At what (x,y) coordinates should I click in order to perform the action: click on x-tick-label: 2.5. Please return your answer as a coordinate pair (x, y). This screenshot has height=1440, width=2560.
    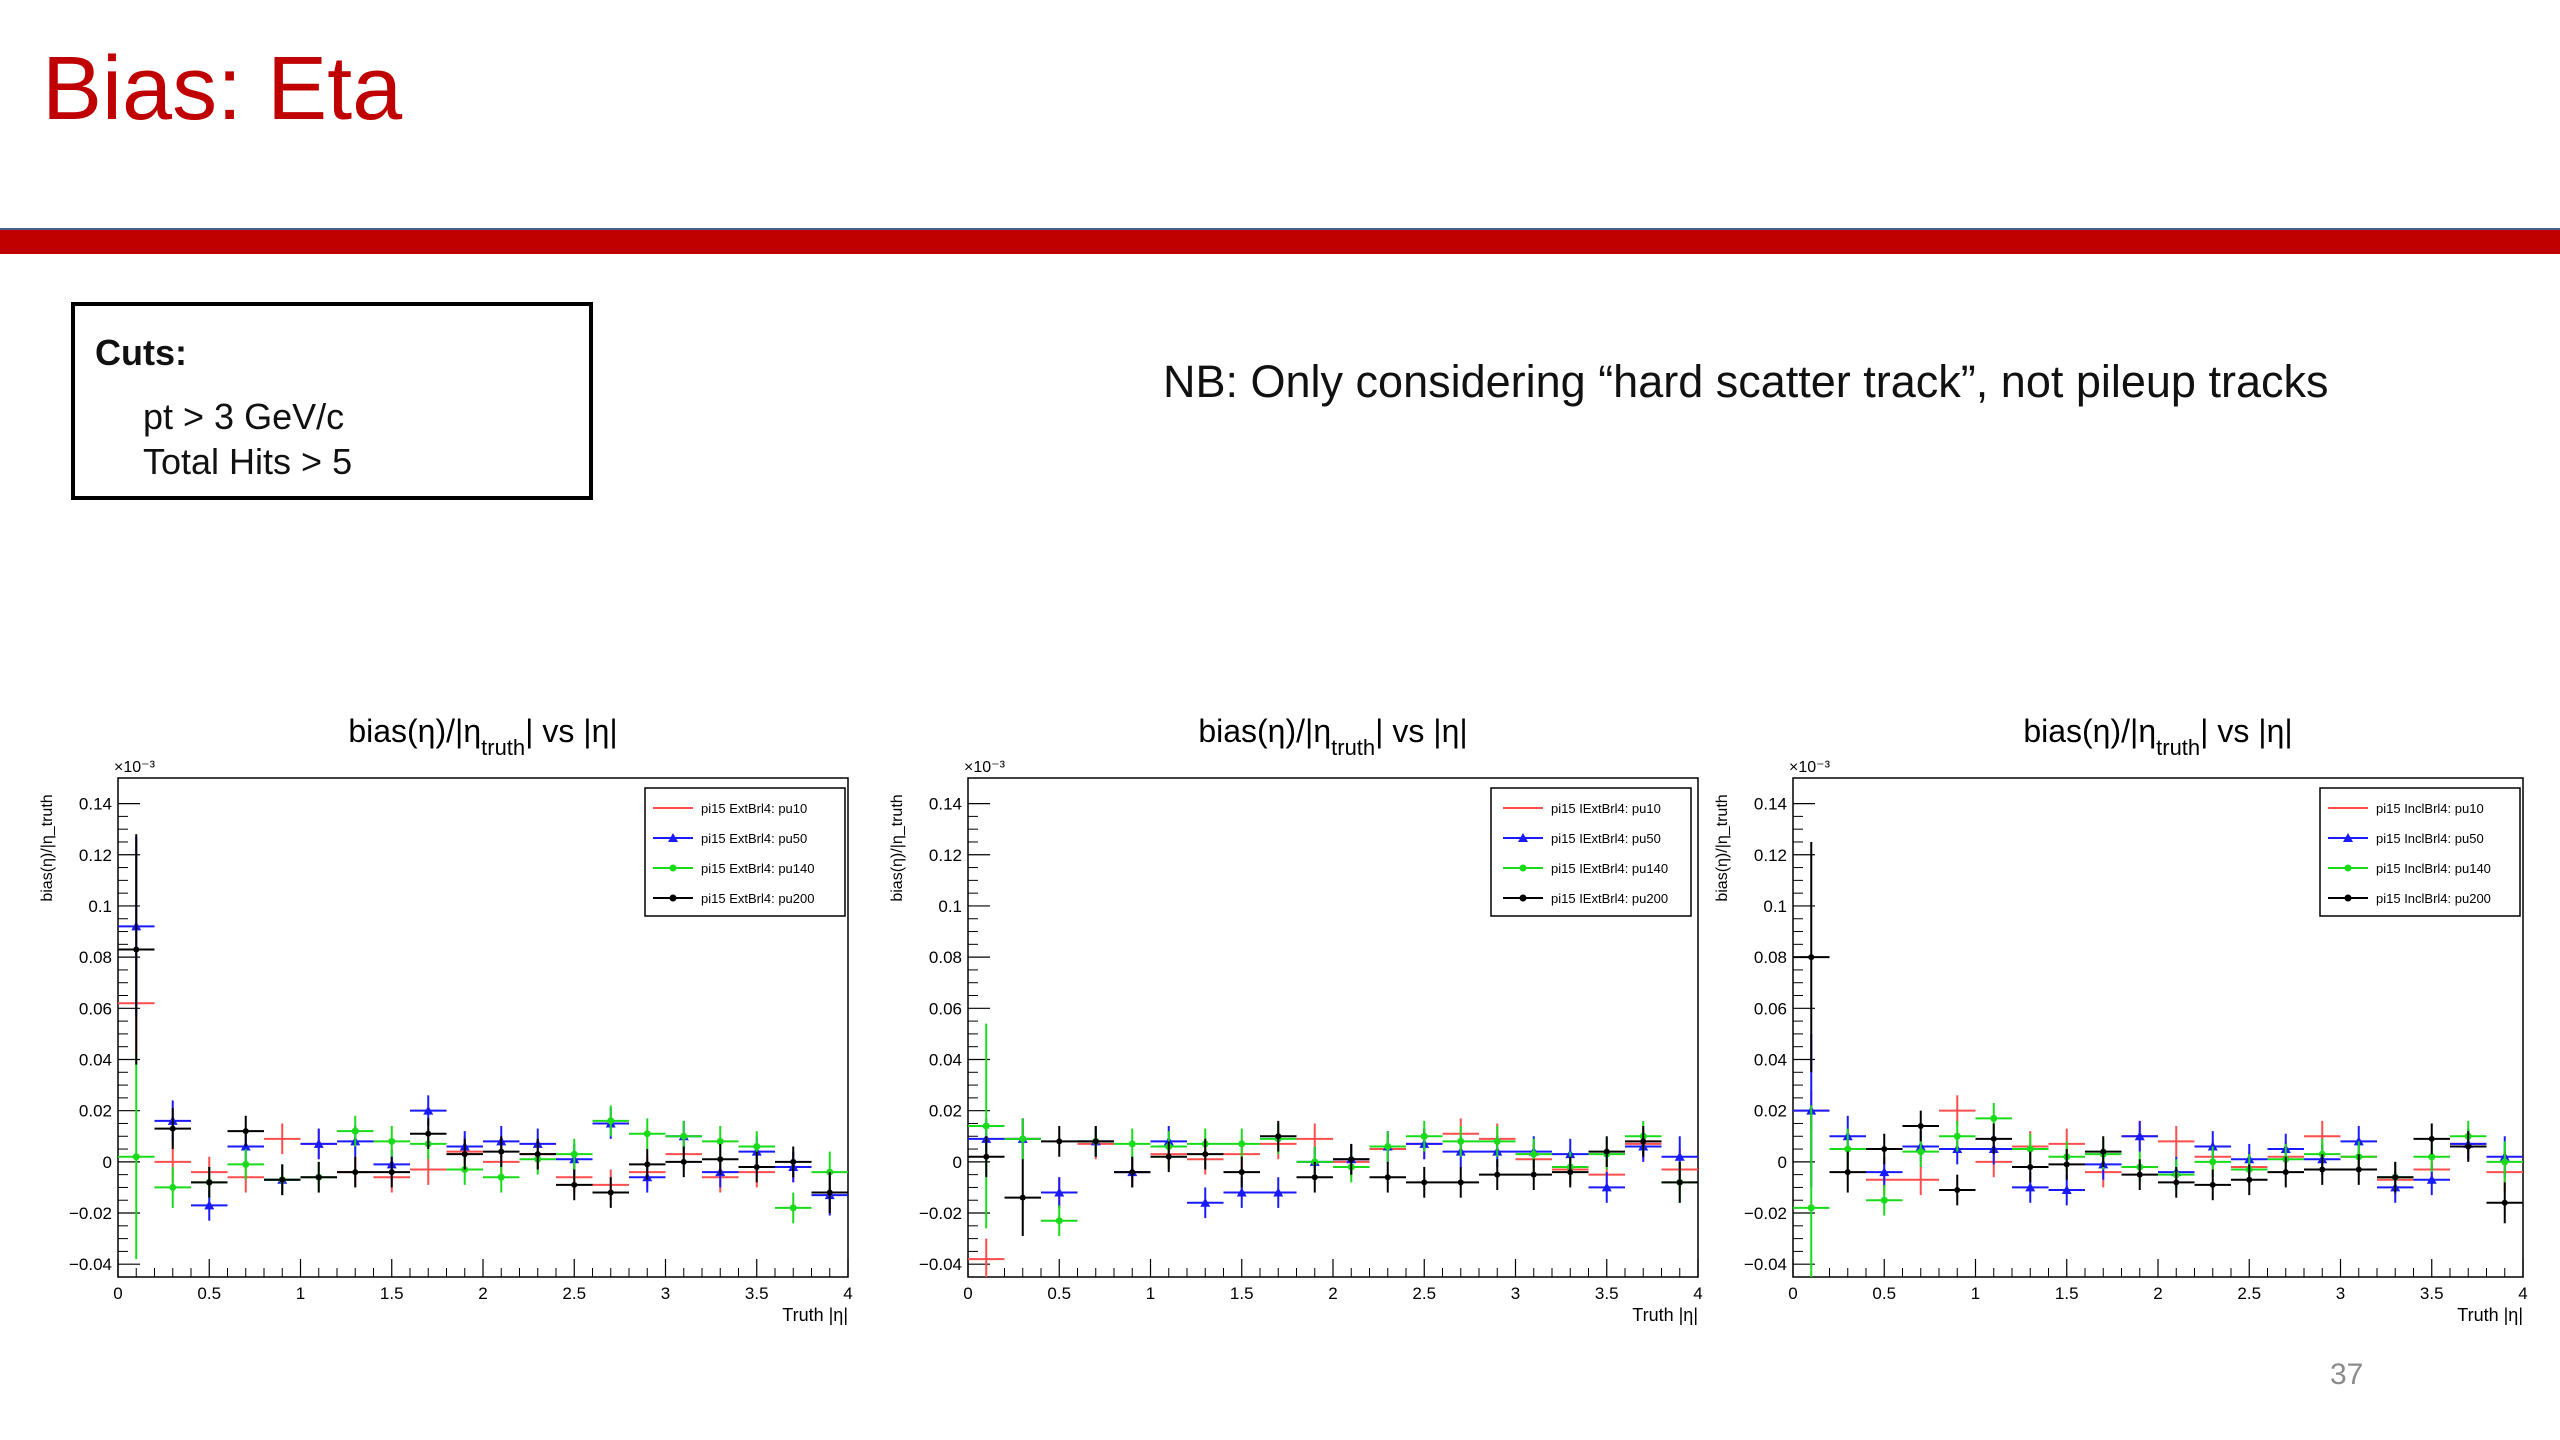
    Looking at the image, I should click on (1424, 1293).